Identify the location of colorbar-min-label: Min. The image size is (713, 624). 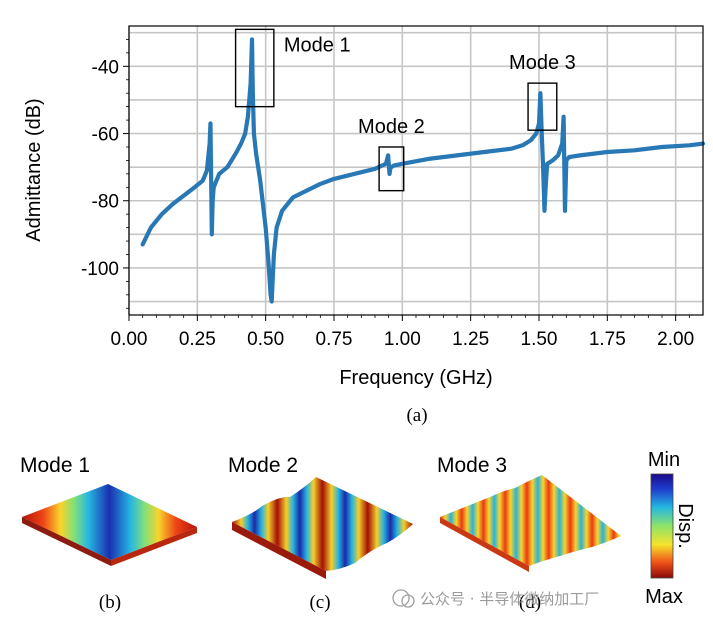
(664, 460).